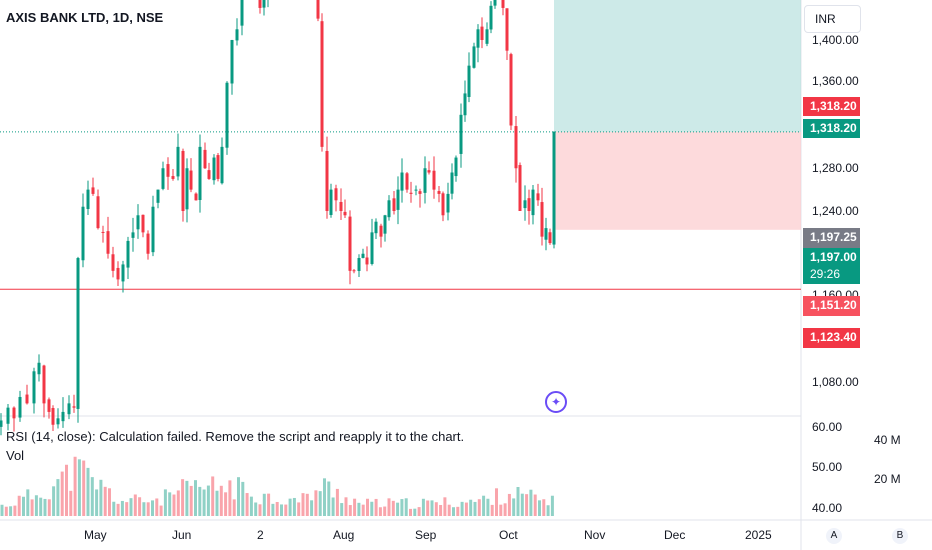 This screenshot has height=550, width=932. What do you see at coordinates (827, 508) in the screenshot?
I see `rsi-tick-40: 40.00` at bounding box center [827, 508].